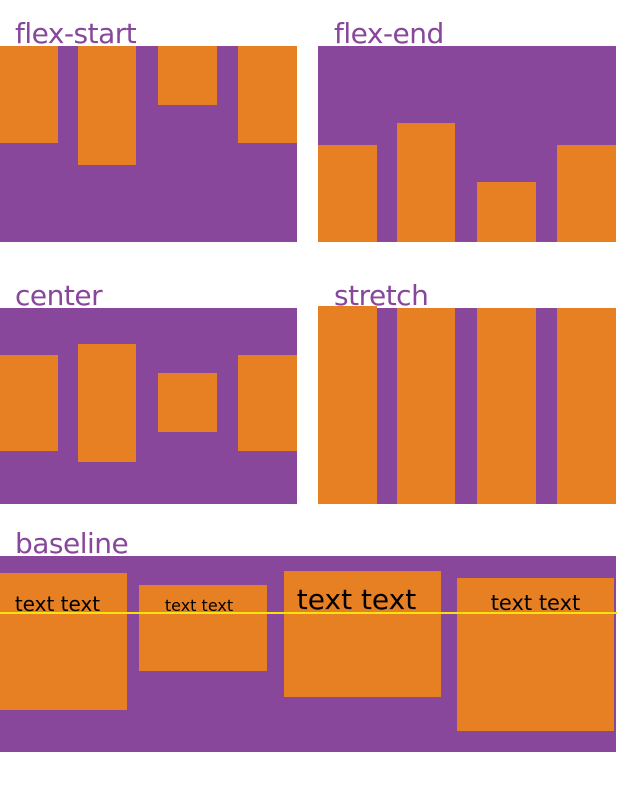  What do you see at coordinates (467, 144) in the screenshot?
I see `flex-end-container` at bounding box center [467, 144].